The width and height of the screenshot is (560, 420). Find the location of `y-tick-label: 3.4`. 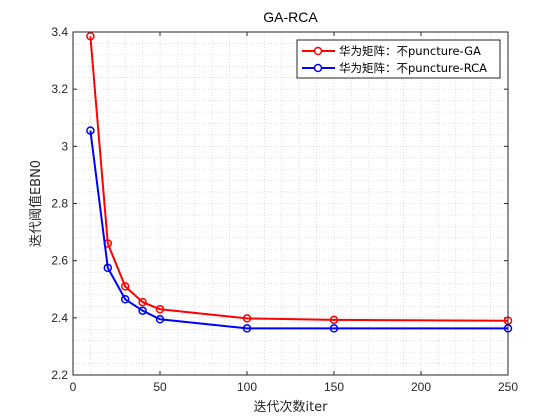

y-tick-label: 3.4 is located at coordinates (59, 32).